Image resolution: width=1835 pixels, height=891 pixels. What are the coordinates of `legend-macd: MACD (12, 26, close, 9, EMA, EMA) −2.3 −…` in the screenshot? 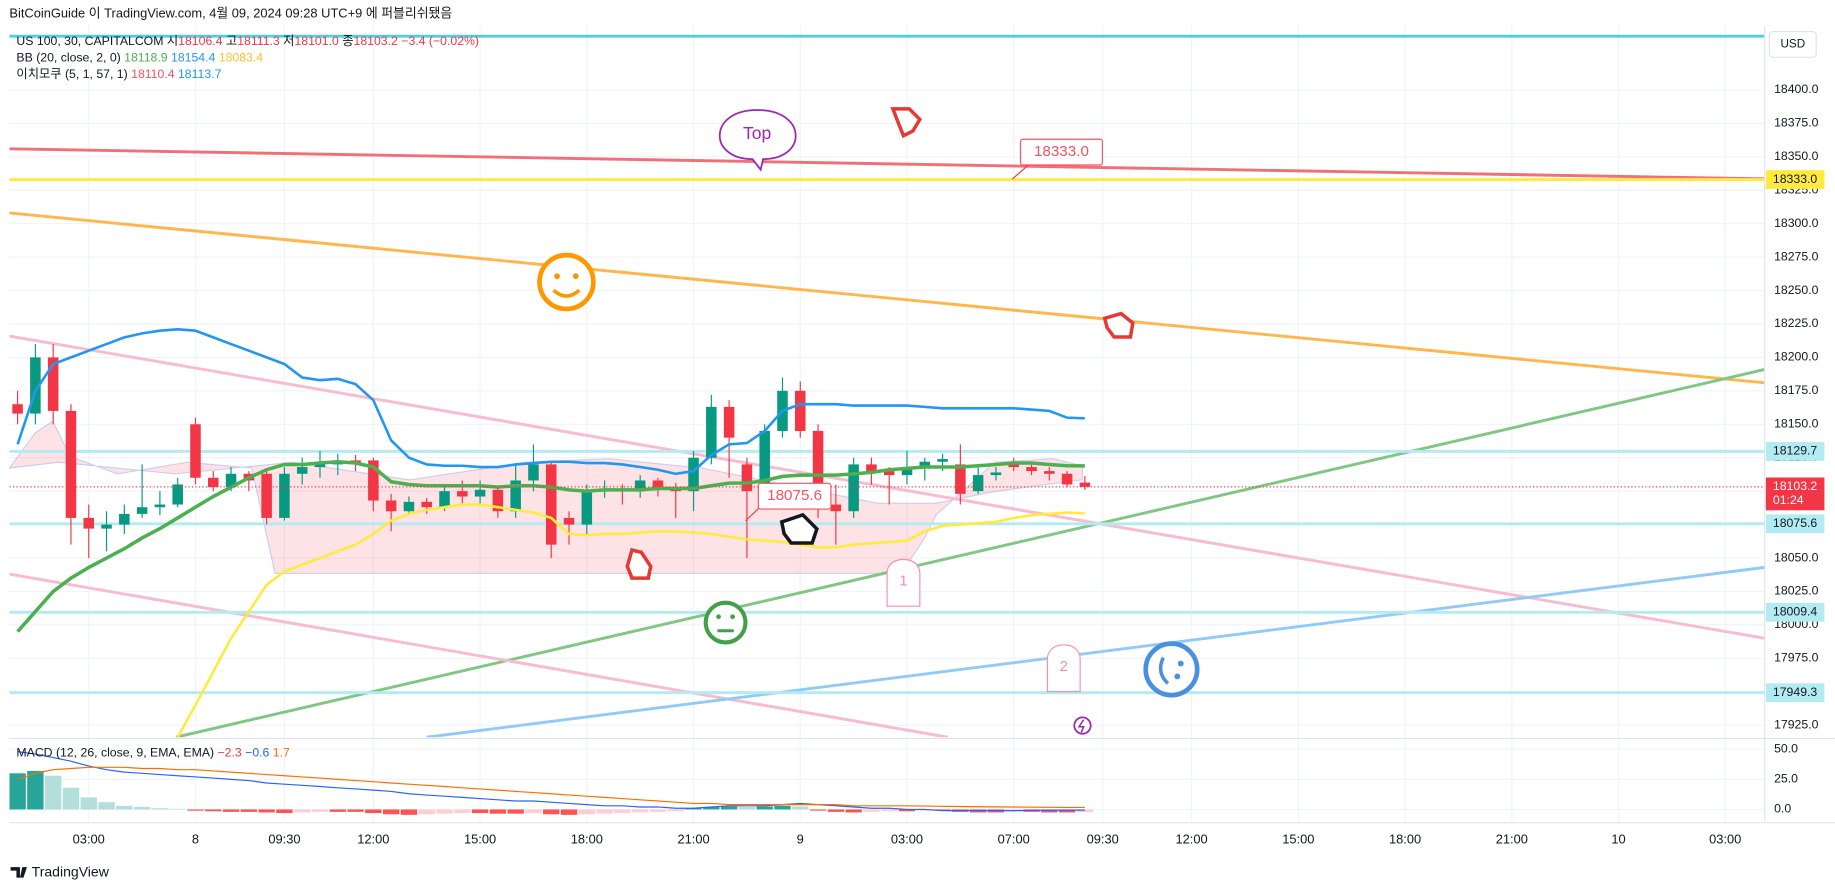 It's located at (153, 753).